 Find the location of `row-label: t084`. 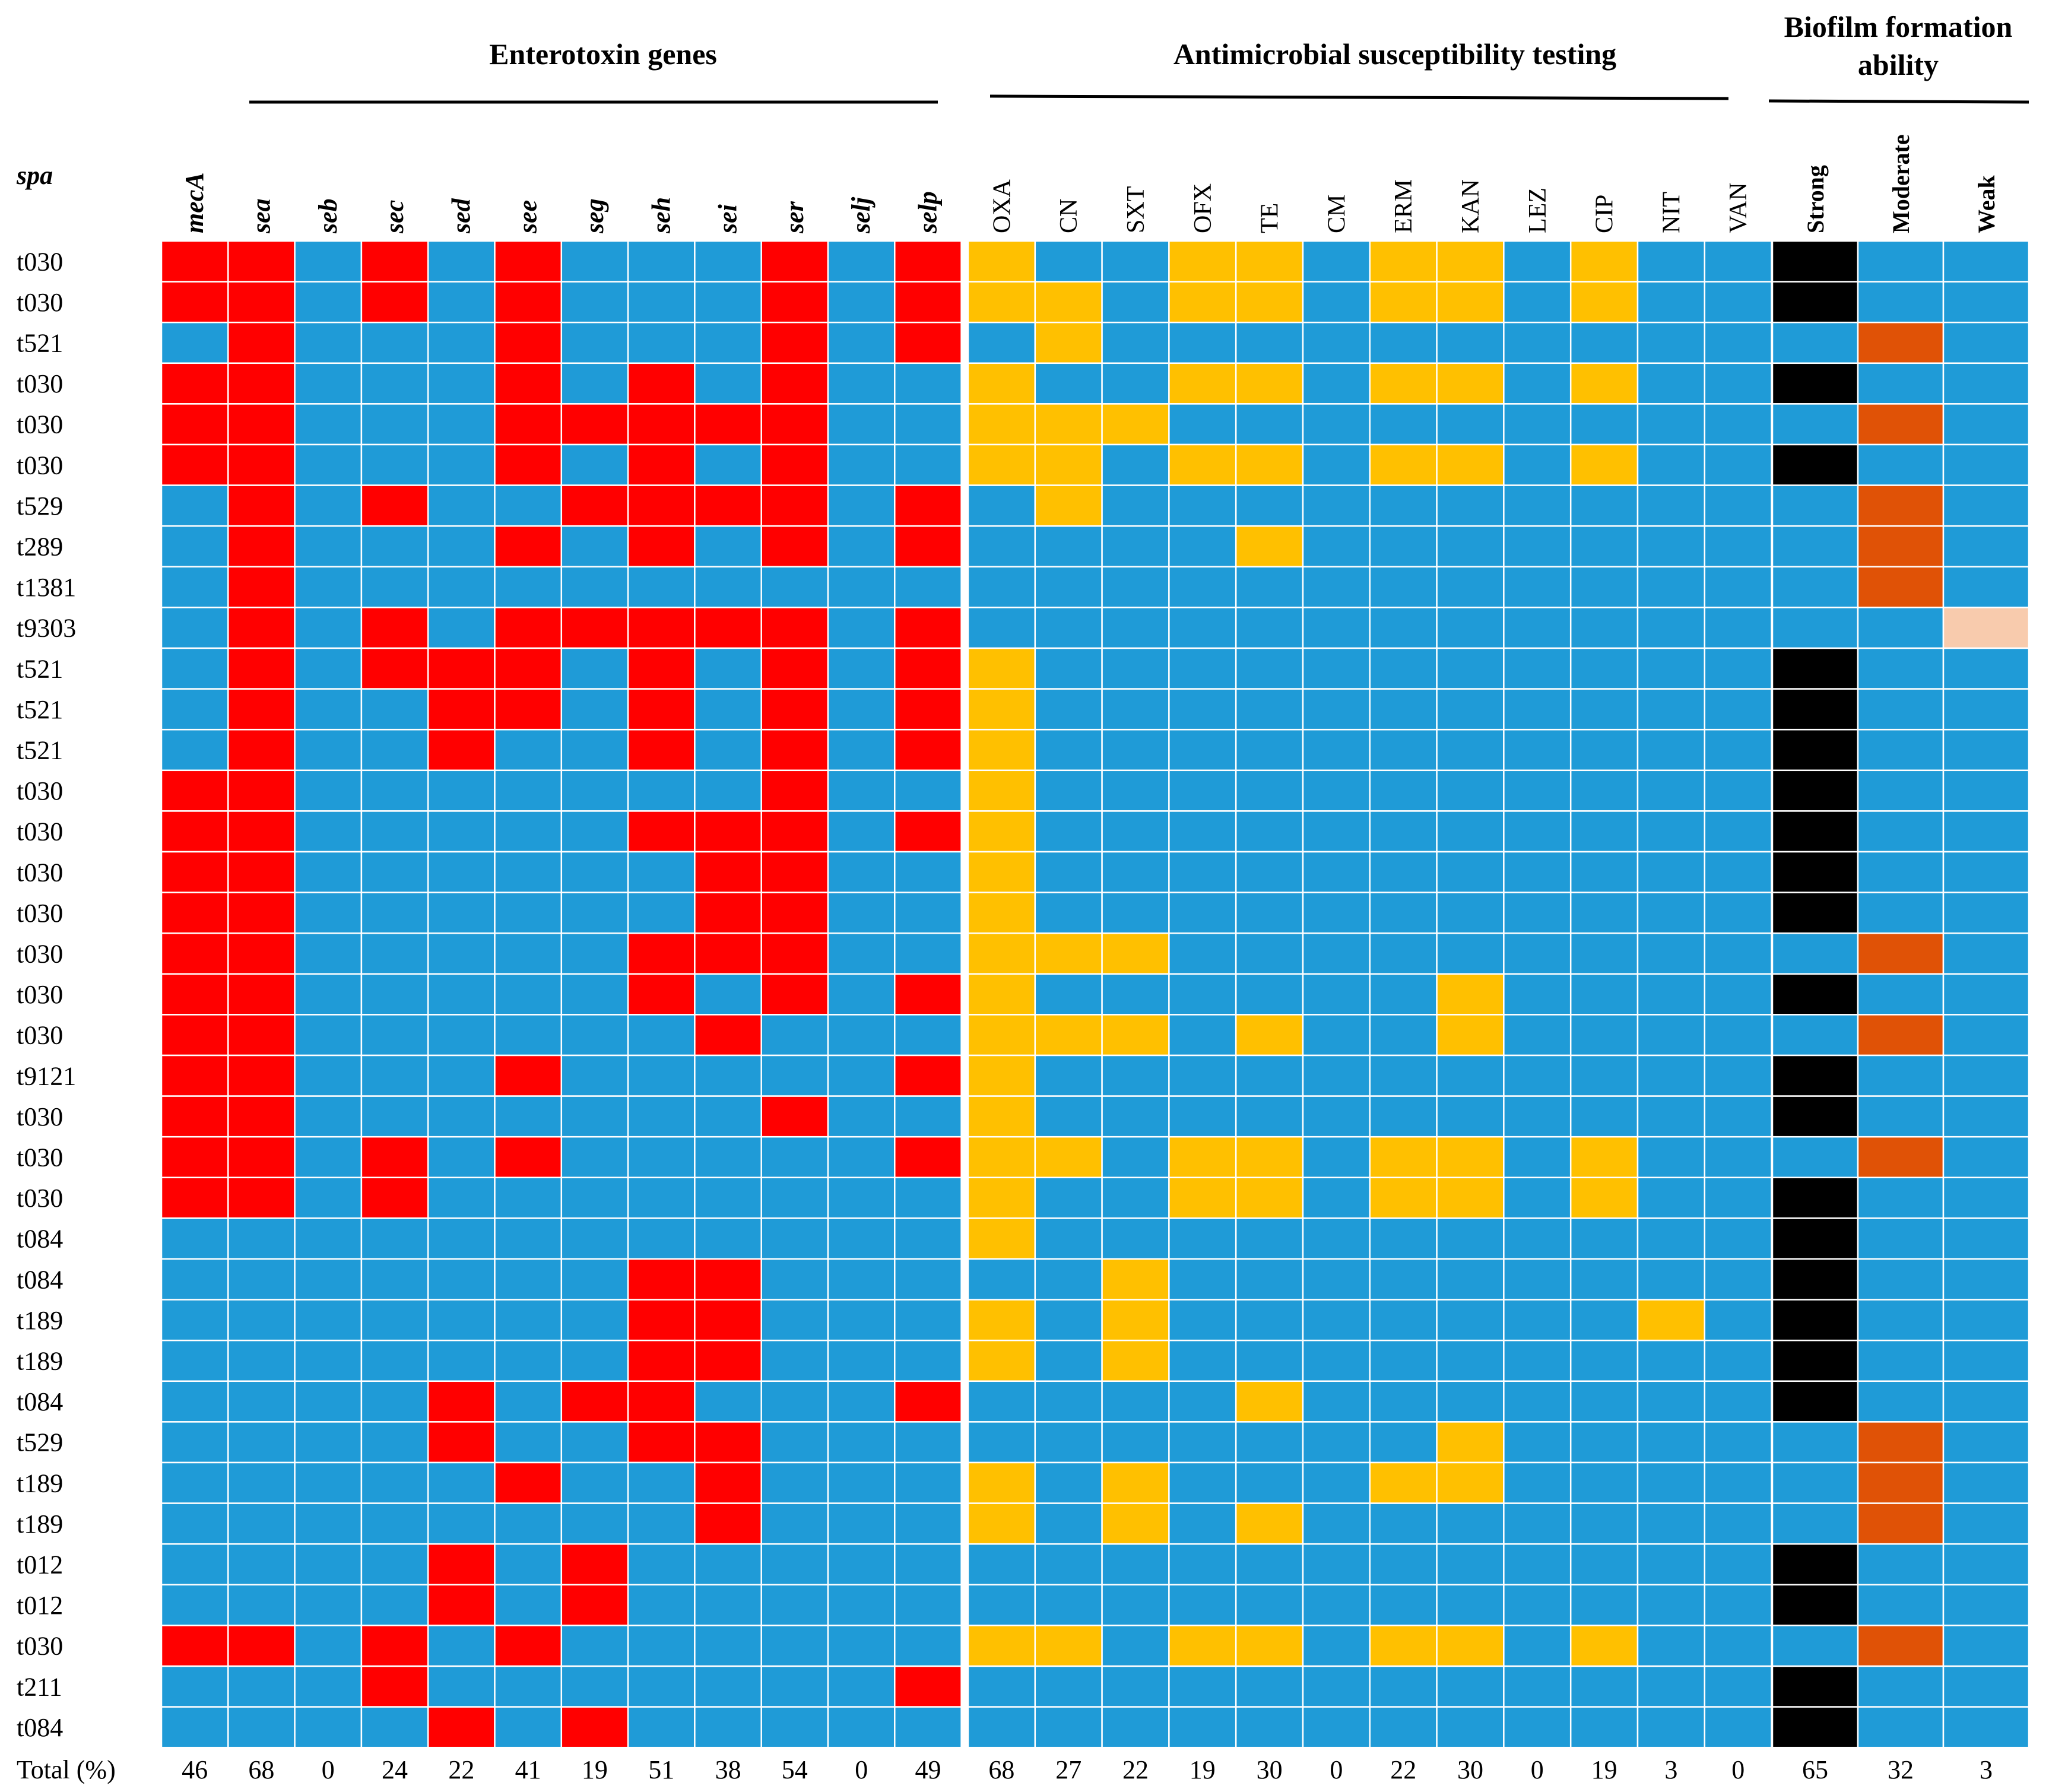

row-label: t084 is located at coordinates (40, 1279).